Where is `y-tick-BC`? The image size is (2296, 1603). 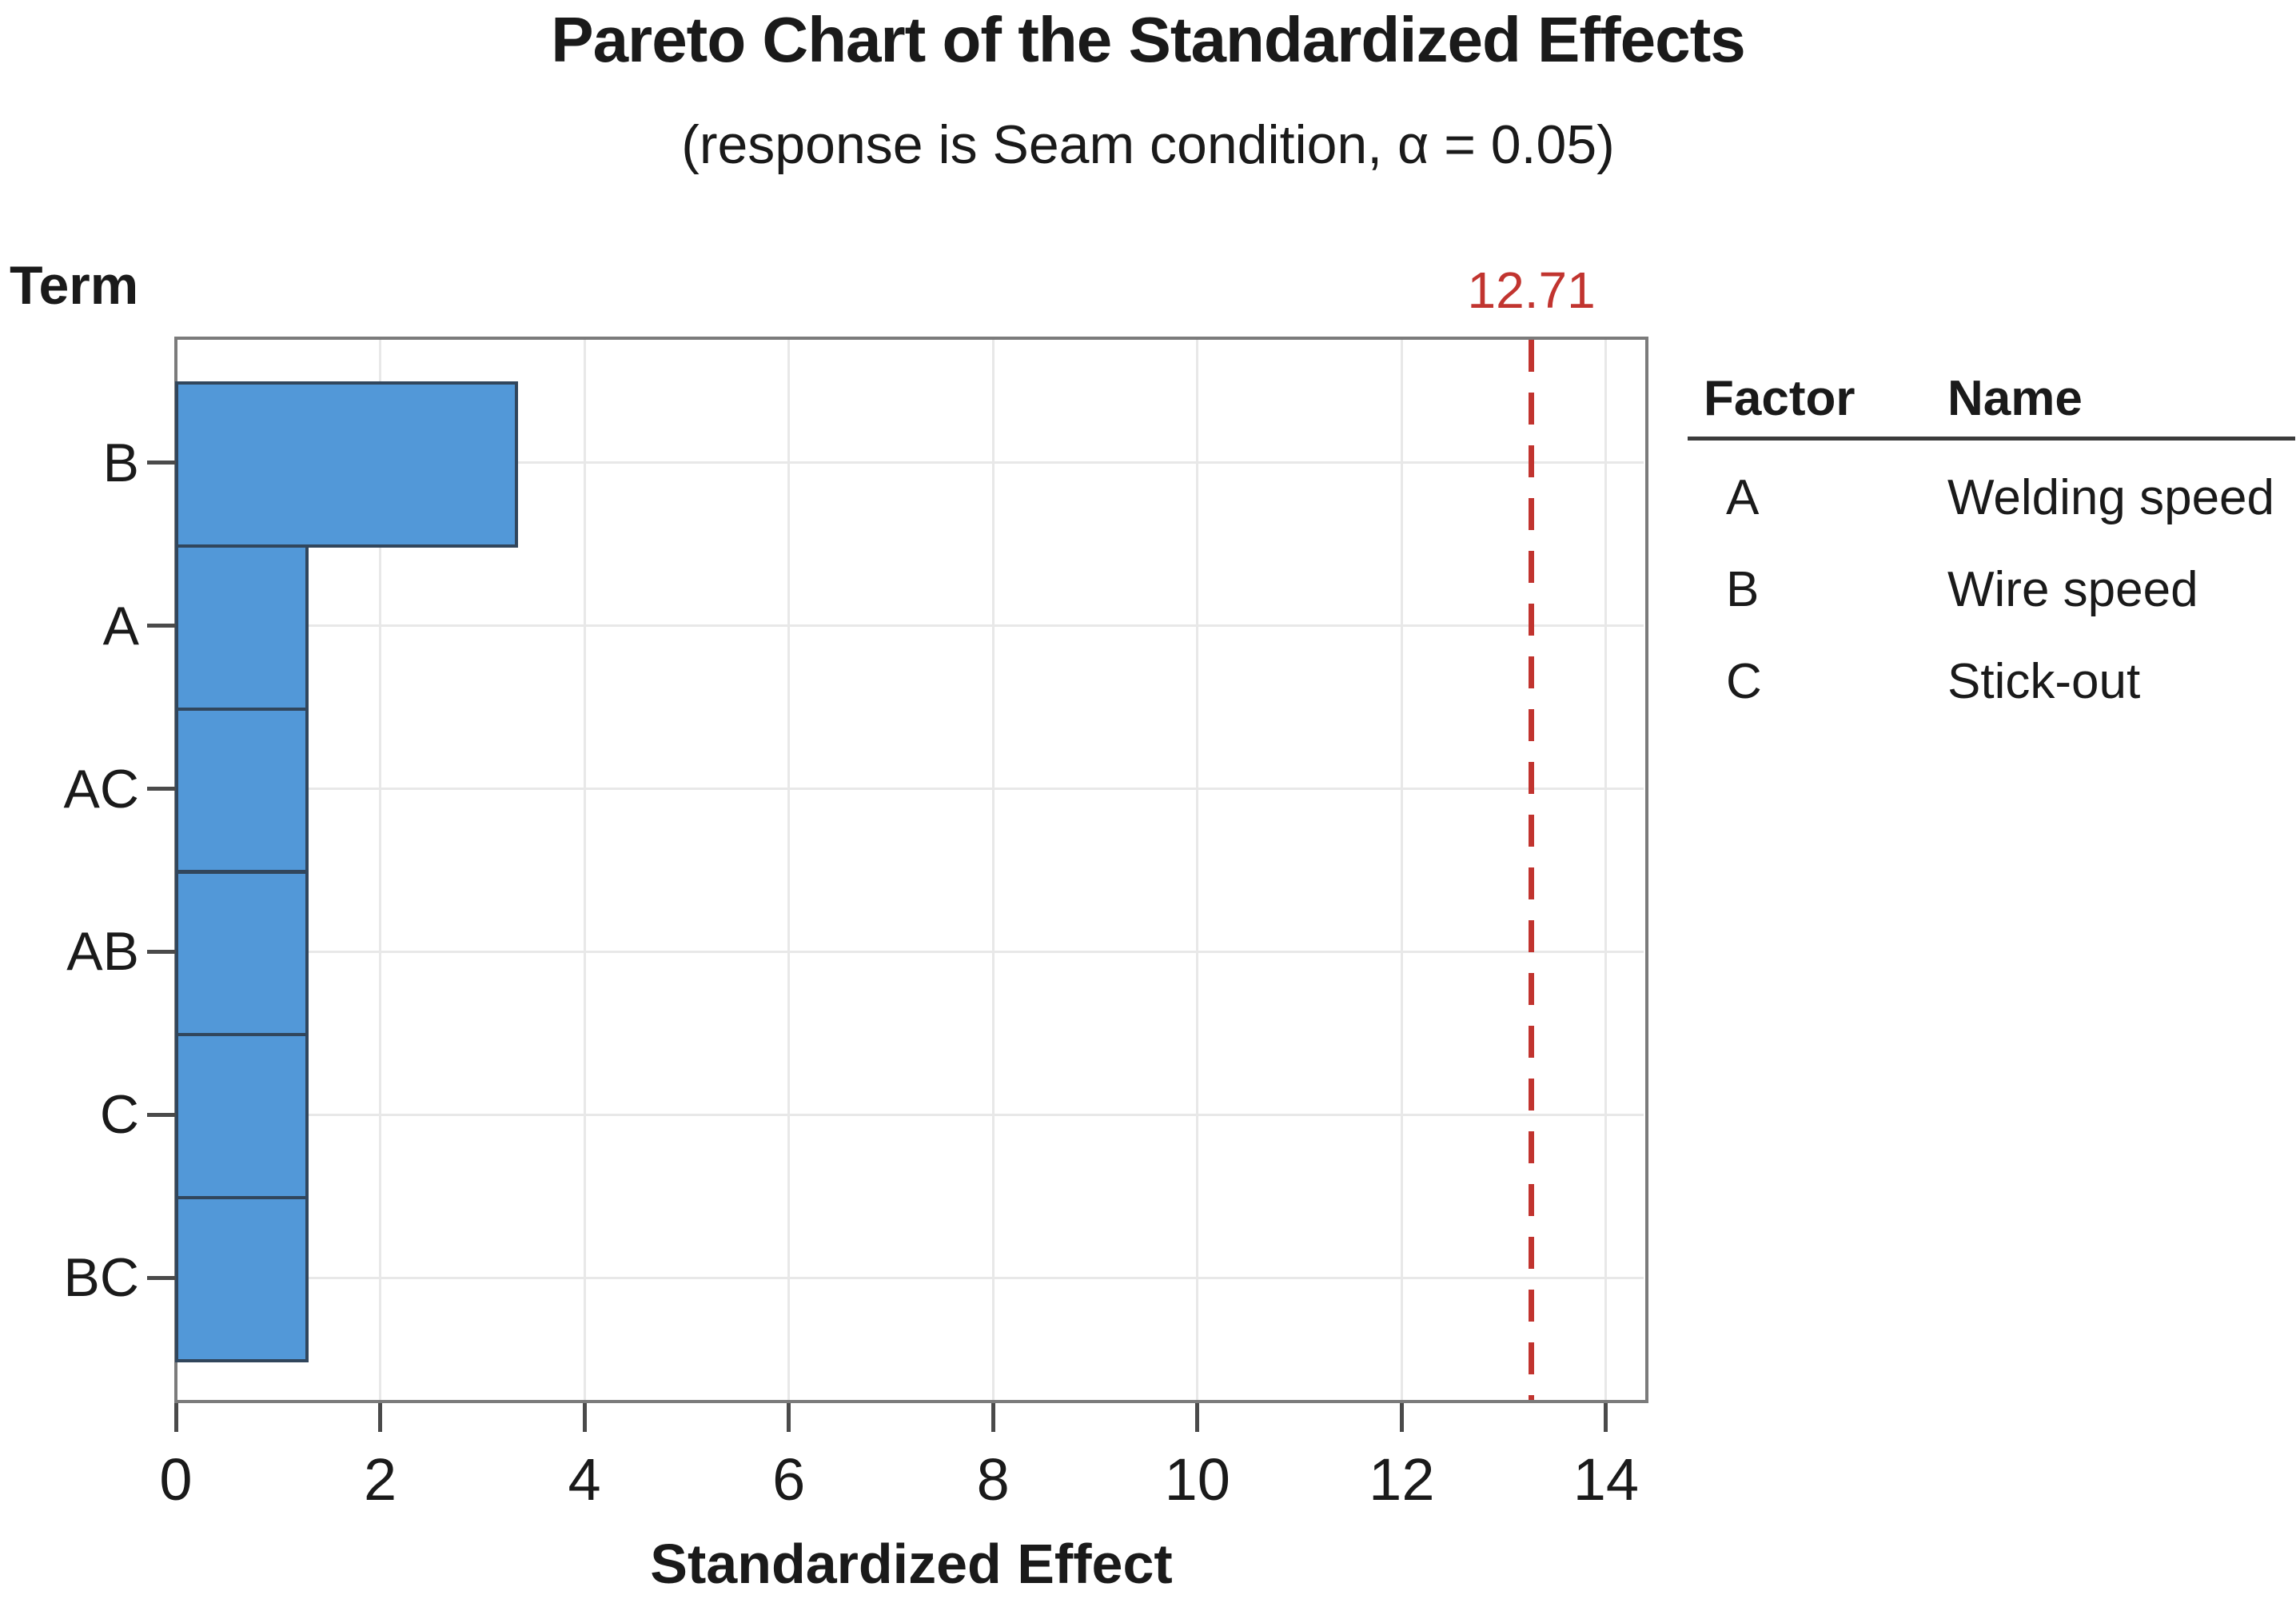
y-tick-BC is located at coordinates (161, 1277).